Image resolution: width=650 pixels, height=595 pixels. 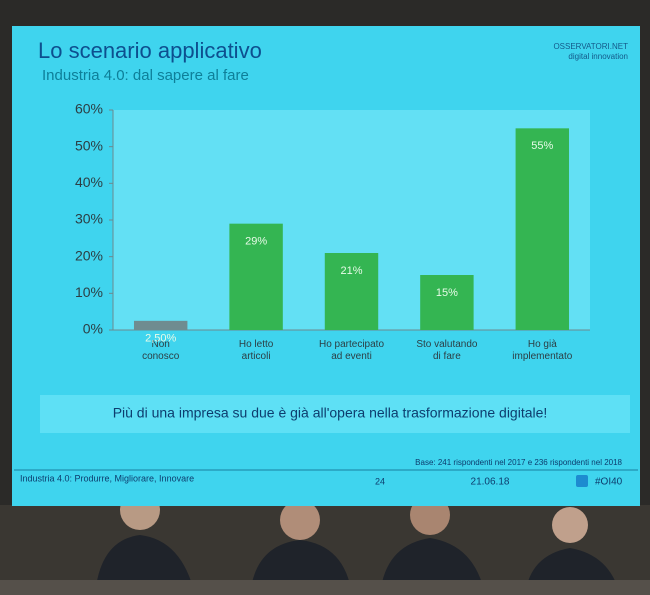 I want to click on twitter-icon, so click(x=582, y=481).